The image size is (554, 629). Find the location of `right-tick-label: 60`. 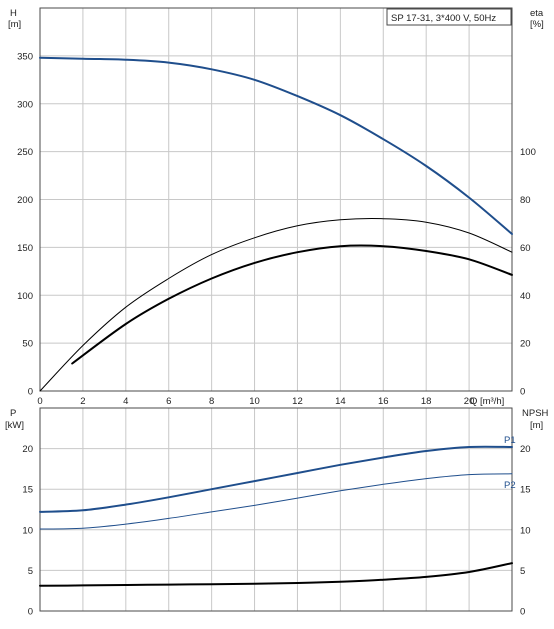

right-tick-label: 60 is located at coordinates (525, 248).